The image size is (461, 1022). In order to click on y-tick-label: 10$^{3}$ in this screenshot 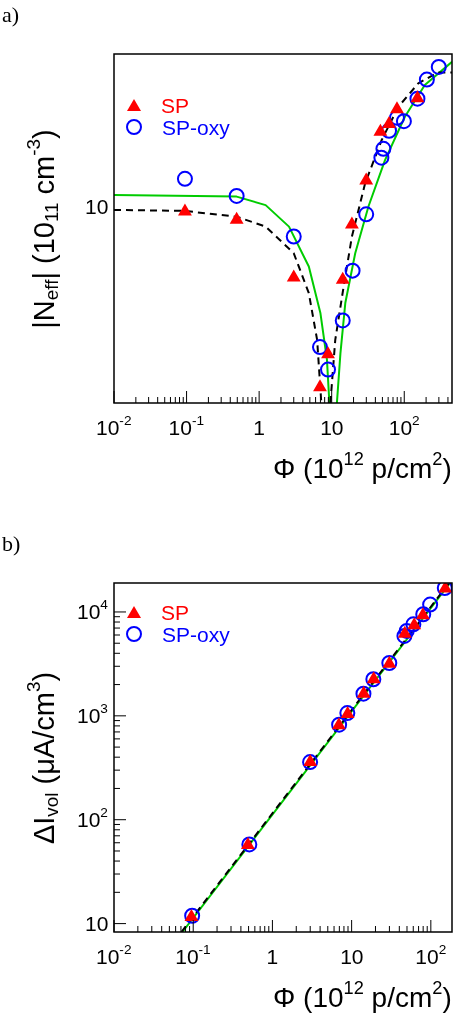, I will do `click(92, 714)`.